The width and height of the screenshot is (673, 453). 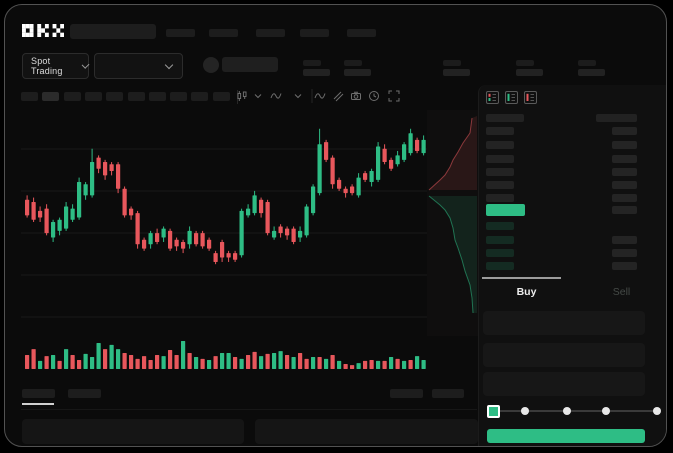 I want to click on tab-sell: Sell, so click(x=620, y=292).